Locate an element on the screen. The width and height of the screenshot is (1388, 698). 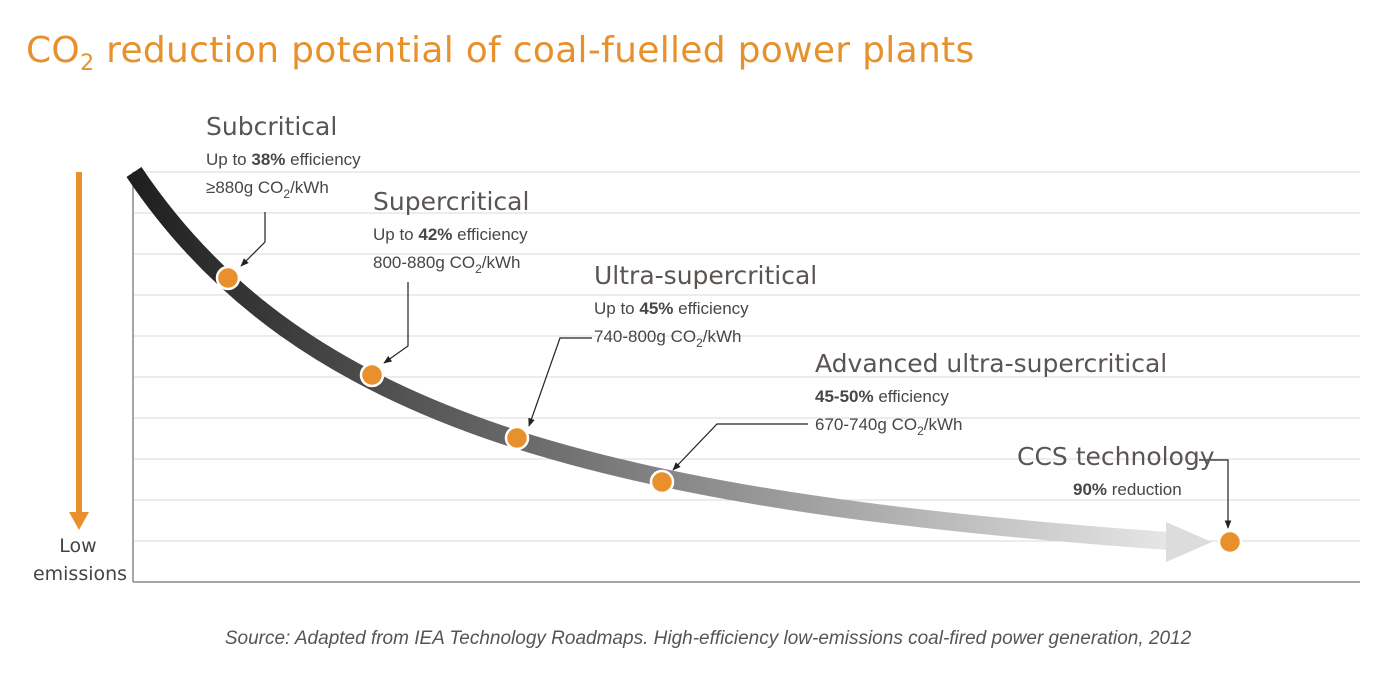
point-efficiency: Up to 38% efficiency is located at coordinates (283, 159).